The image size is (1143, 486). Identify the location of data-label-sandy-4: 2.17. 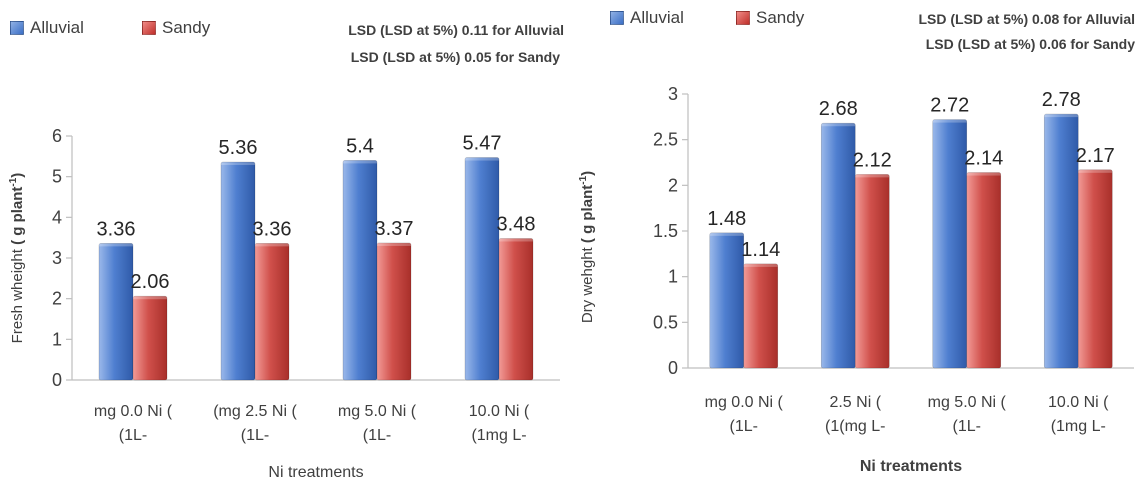
(1095, 156).